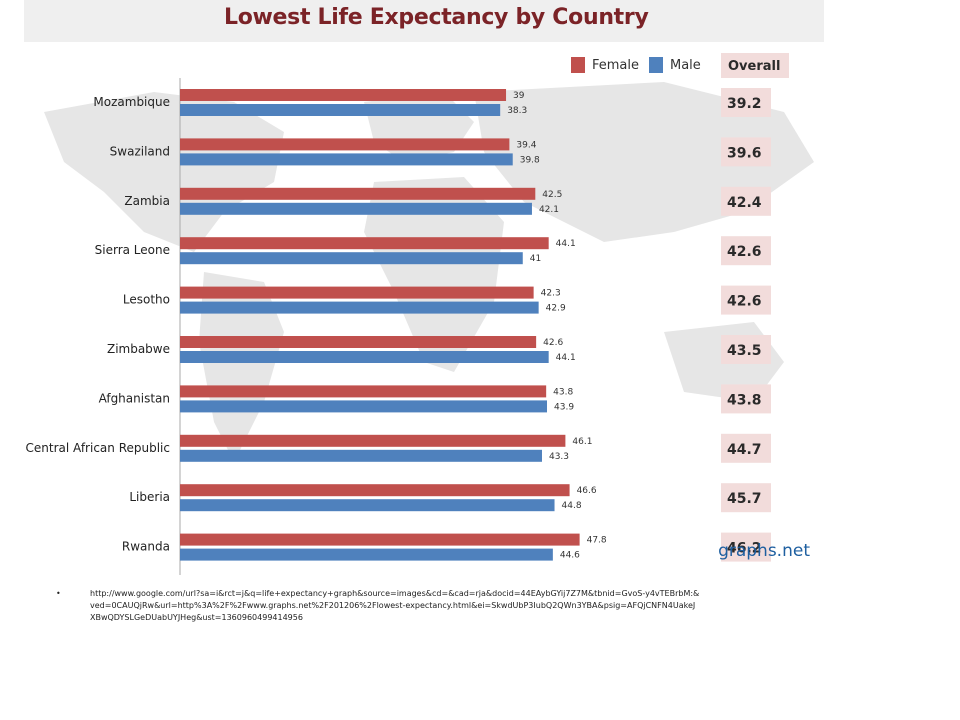 This screenshot has height=720, width=960. What do you see at coordinates (564, 407) in the screenshot?
I see `male-value-label: 43.9` at bounding box center [564, 407].